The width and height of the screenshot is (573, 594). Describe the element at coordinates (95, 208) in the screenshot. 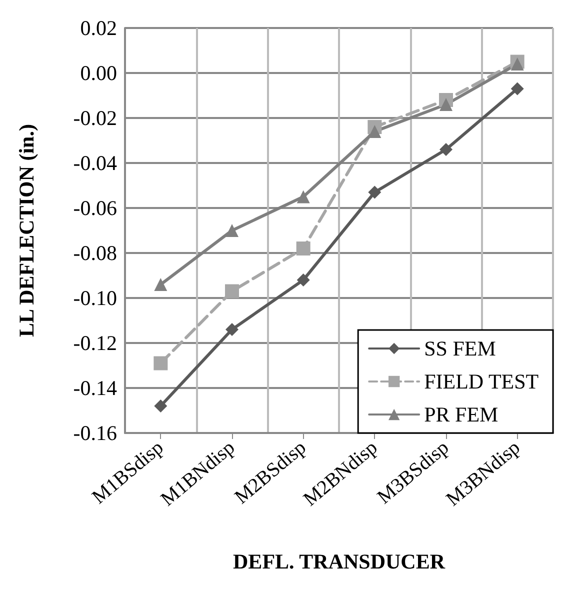

I see `y-tick-label: -0.06` at that location.